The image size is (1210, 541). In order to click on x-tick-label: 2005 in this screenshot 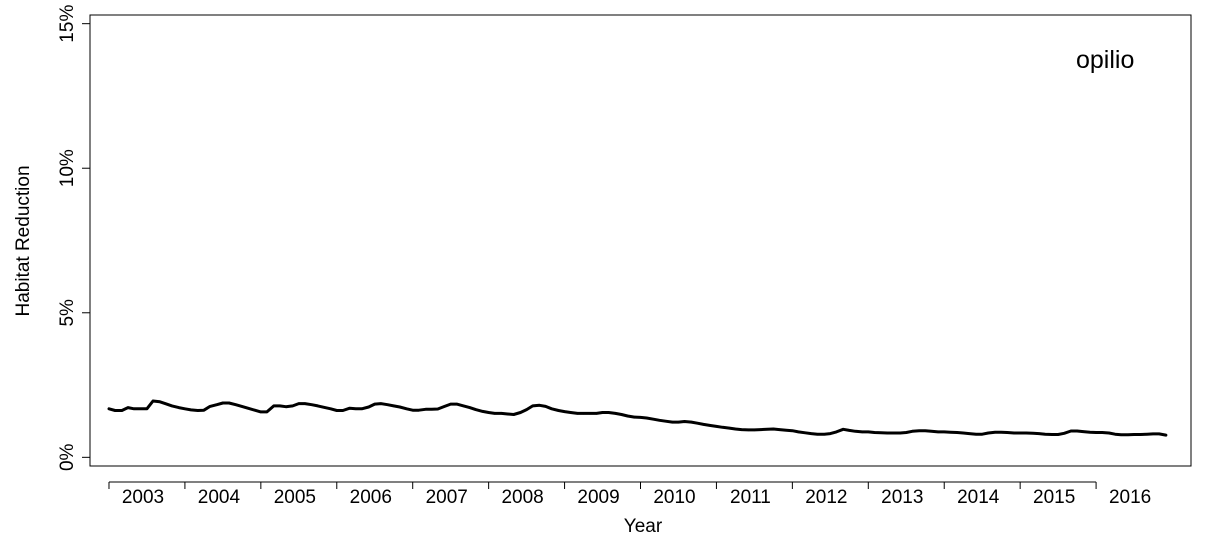, I will do `click(295, 497)`.